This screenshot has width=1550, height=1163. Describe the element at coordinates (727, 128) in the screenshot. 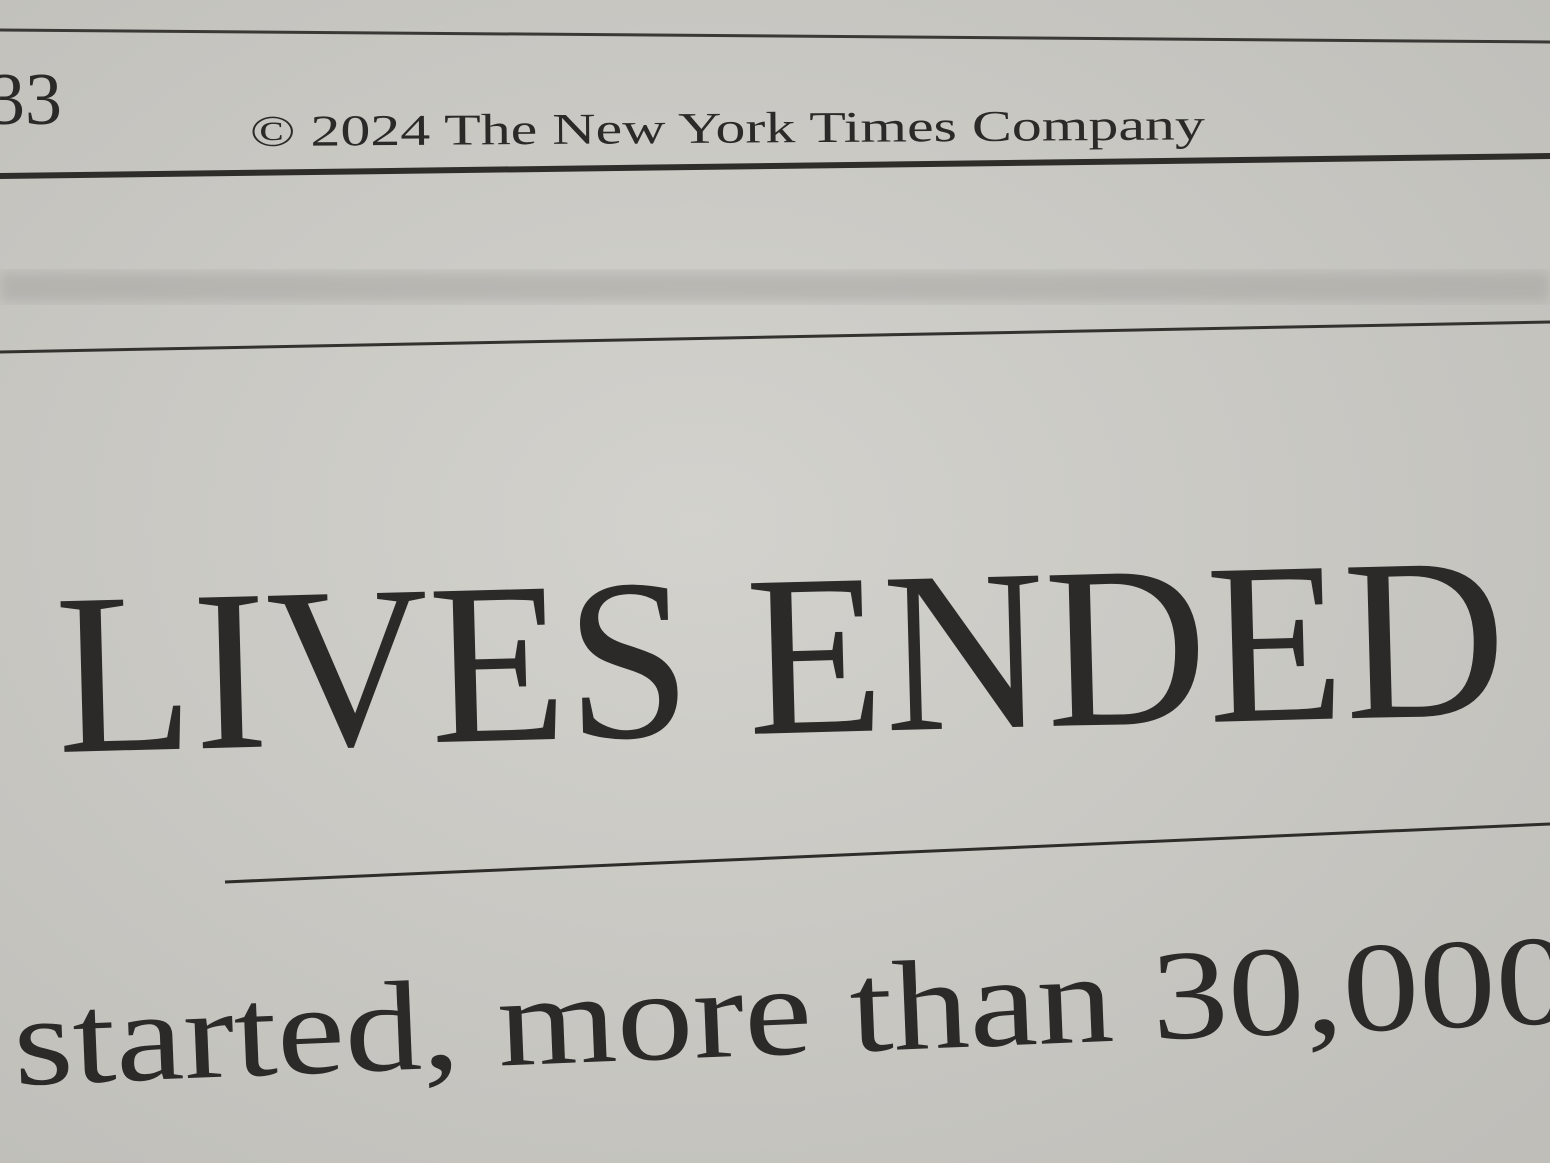

I see `copyright: © 2024 The New York Times Company` at that location.